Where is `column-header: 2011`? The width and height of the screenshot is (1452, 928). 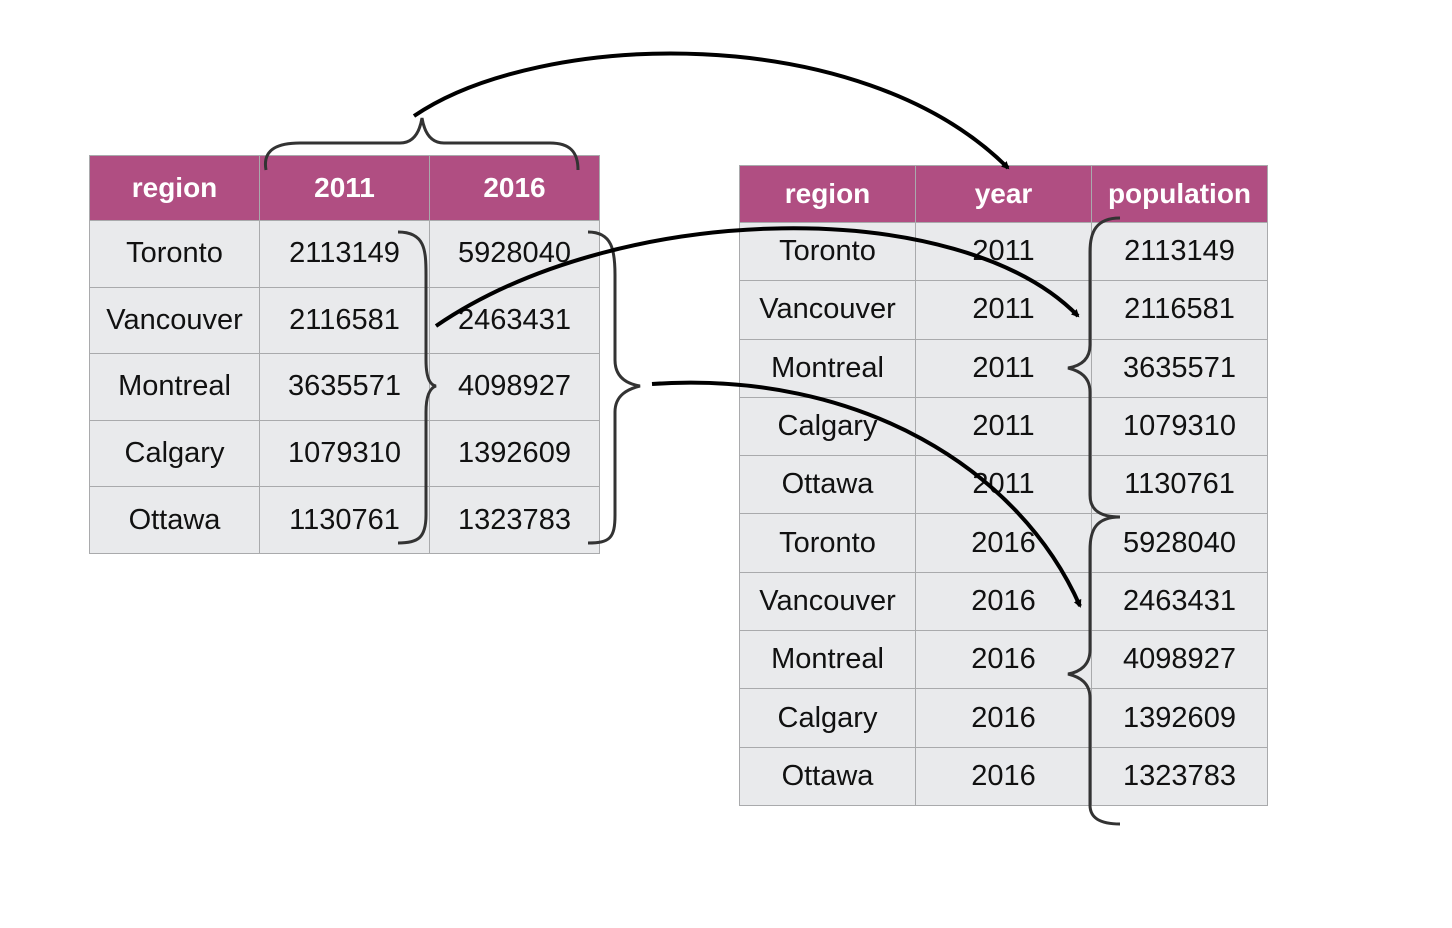
column-header: 2011 is located at coordinates (344, 188).